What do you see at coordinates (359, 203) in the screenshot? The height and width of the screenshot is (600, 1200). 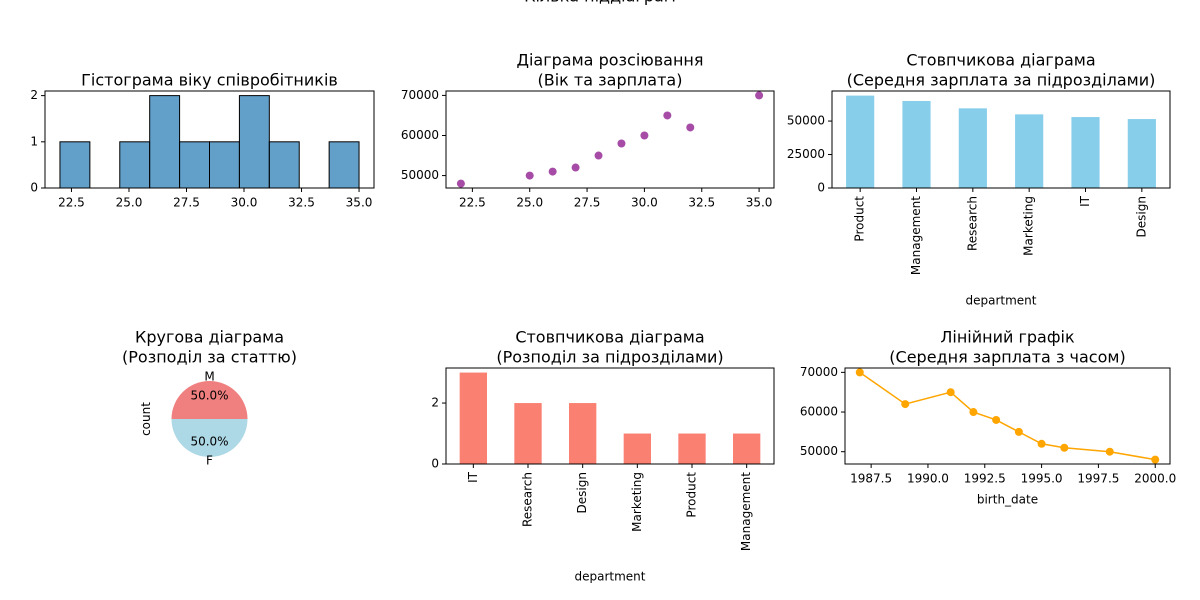 I see `x-tick-label: 35.0` at bounding box center [359, 203].